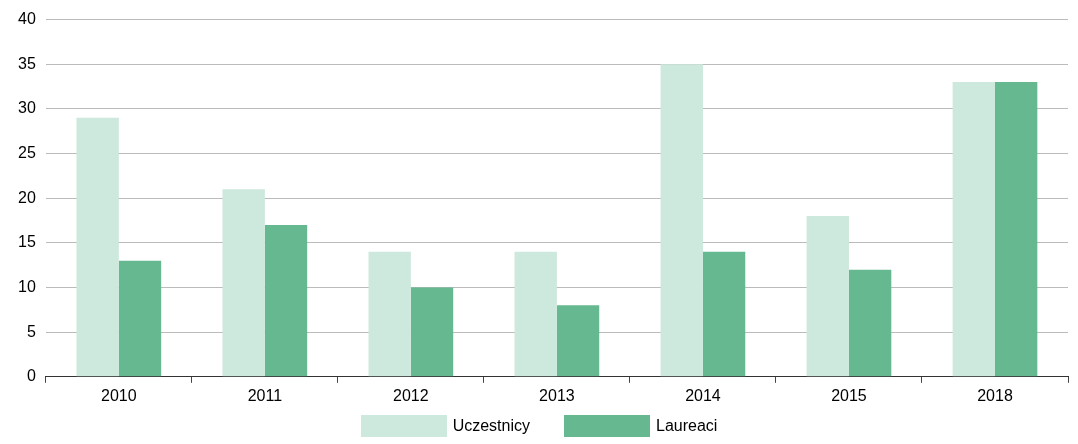  Describe the element at coordinates (995, 395) in the screenshot. I see `x-tick-label: 2018` at that location.